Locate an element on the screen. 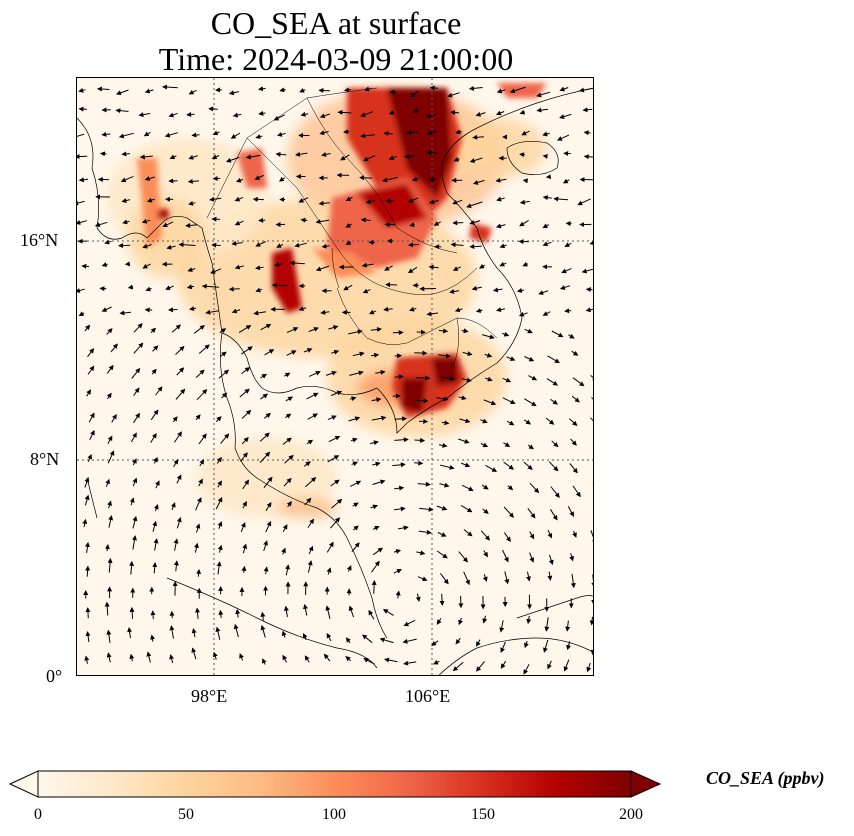 The width and height of the screenshot is (854, 836). colorbar-label: CO_SEA (ppbv) is located at coordinates (765, 778).